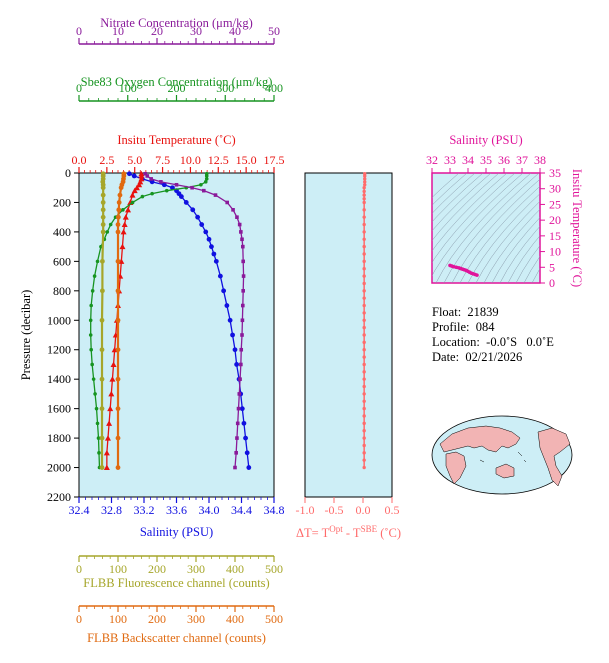 Image resolution: width=609 pixels, height=663 pixels. I want to click on delta-t-tick-label: -1.0, so click(305, 510).